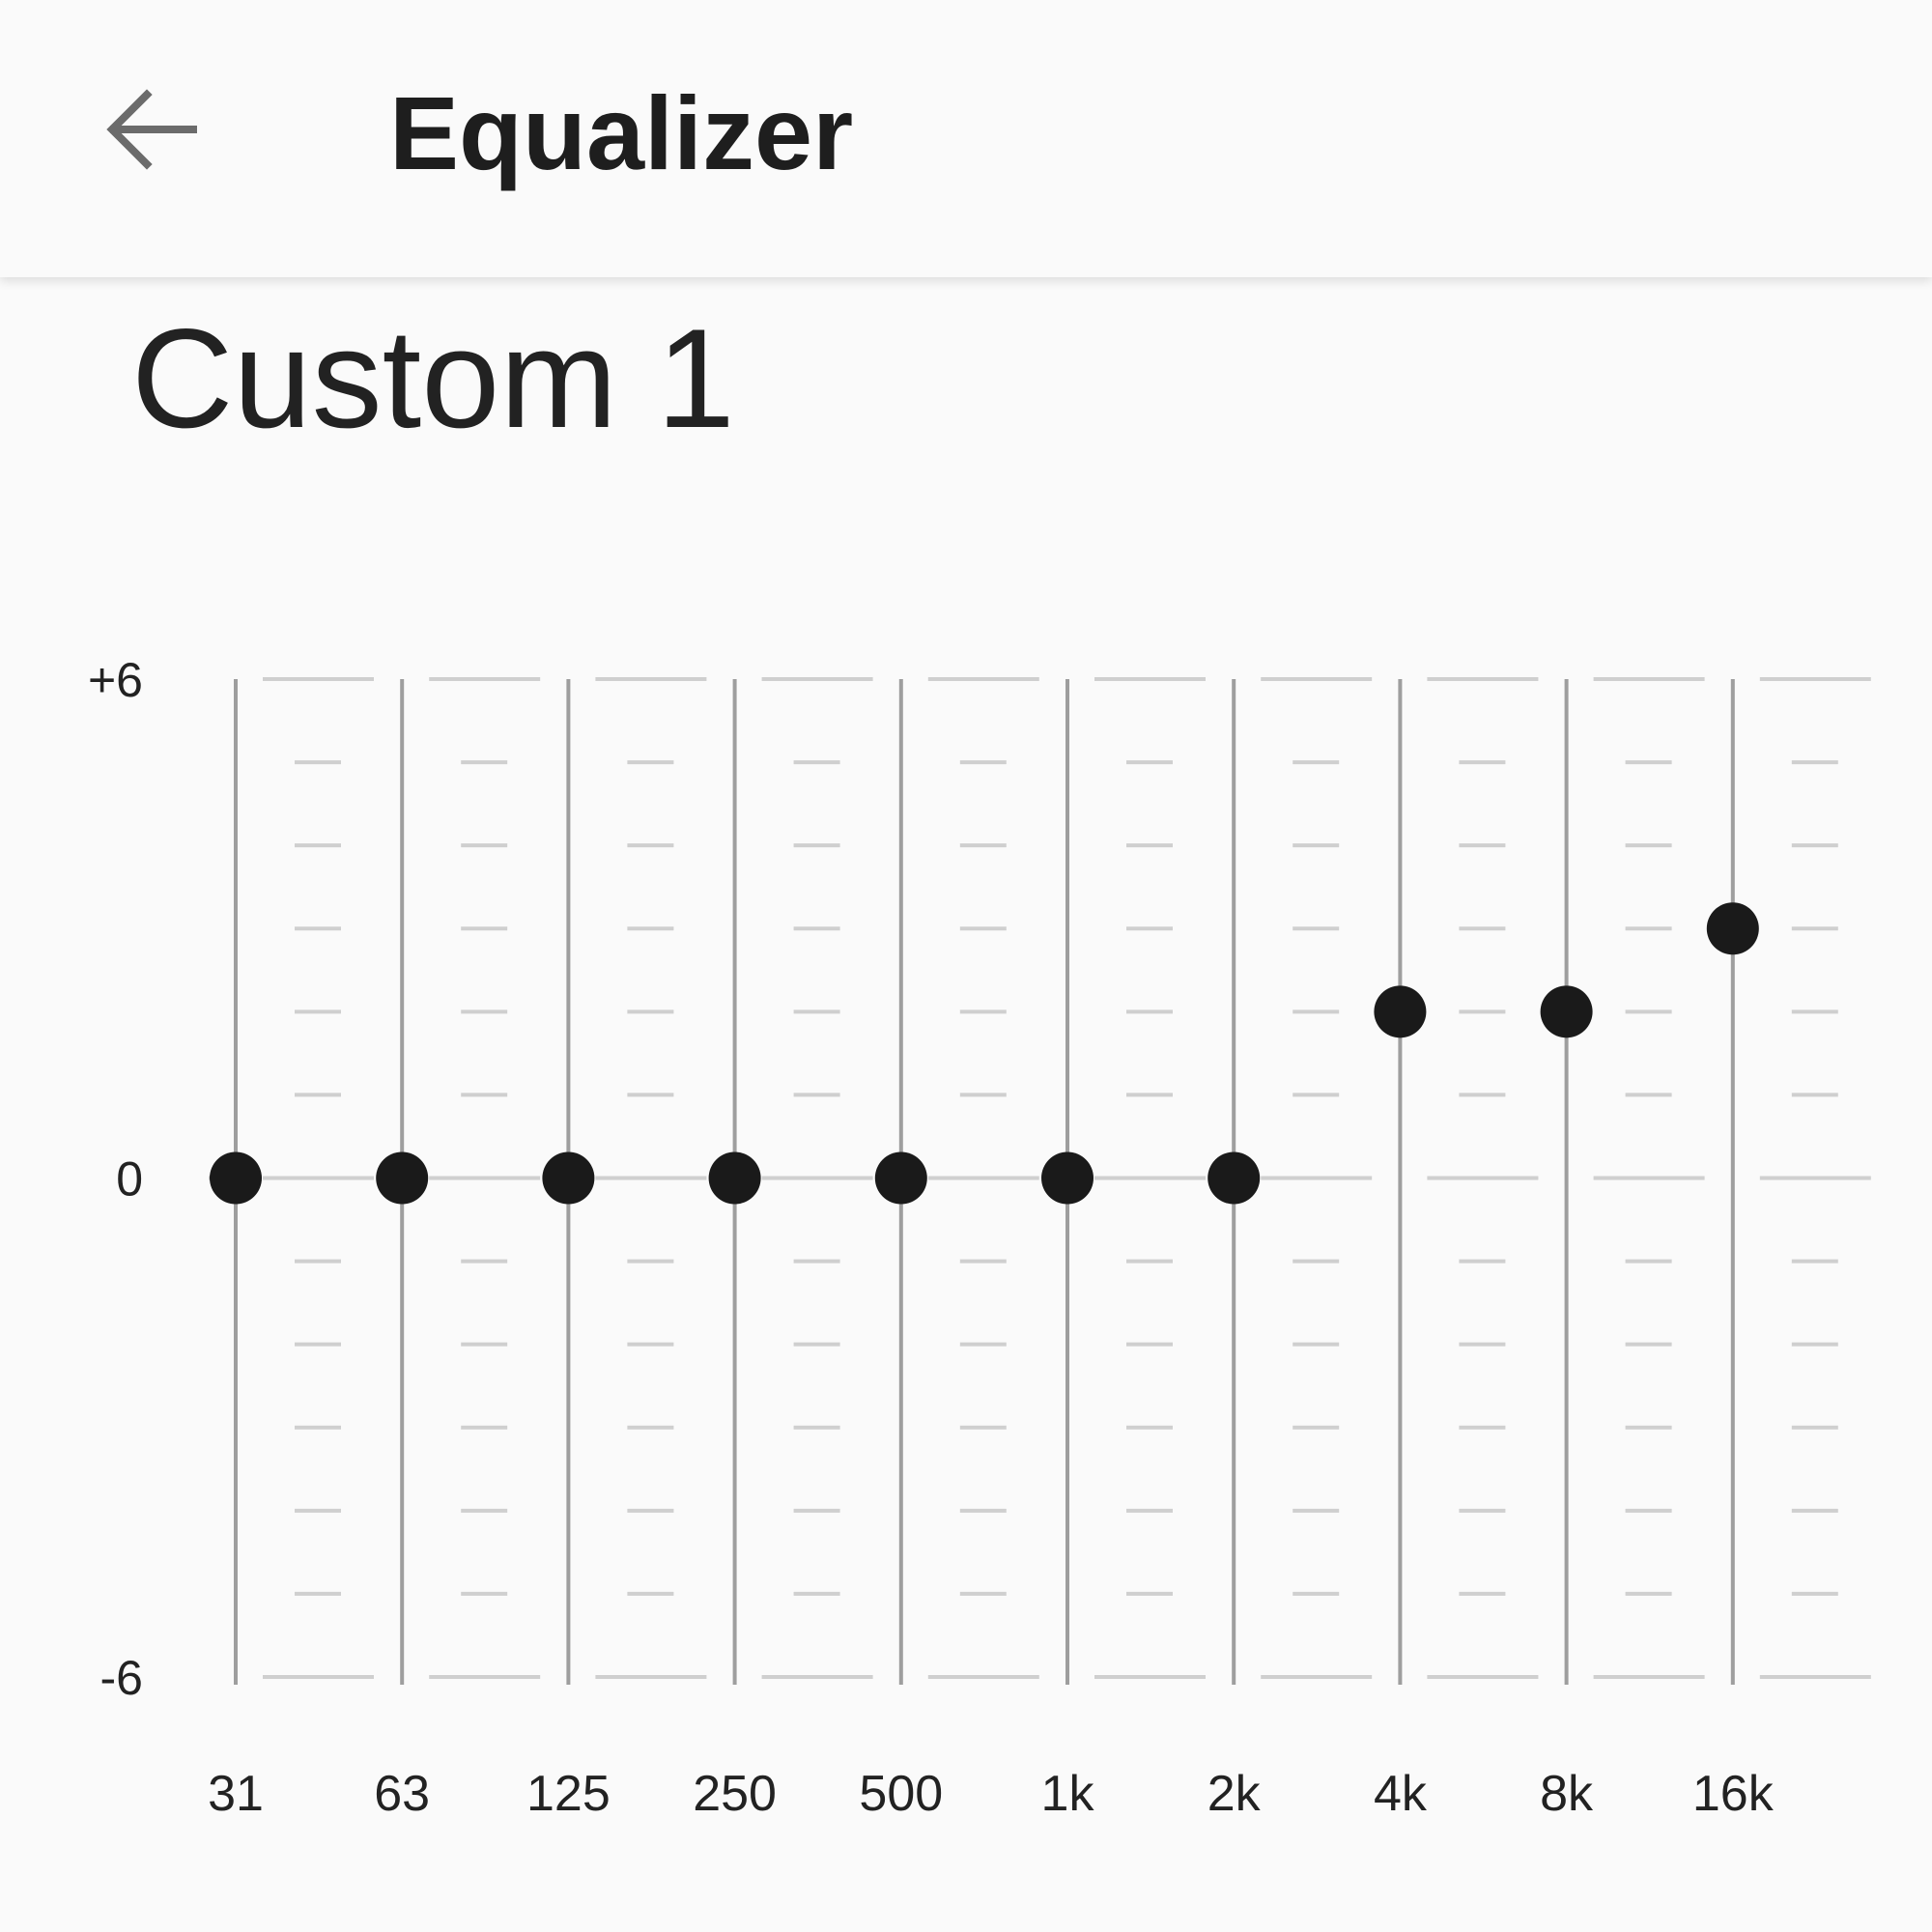 The height and width of the screenshot is (1932, 1932). I want to click on band-label: 1k, so click(1068, 1794).